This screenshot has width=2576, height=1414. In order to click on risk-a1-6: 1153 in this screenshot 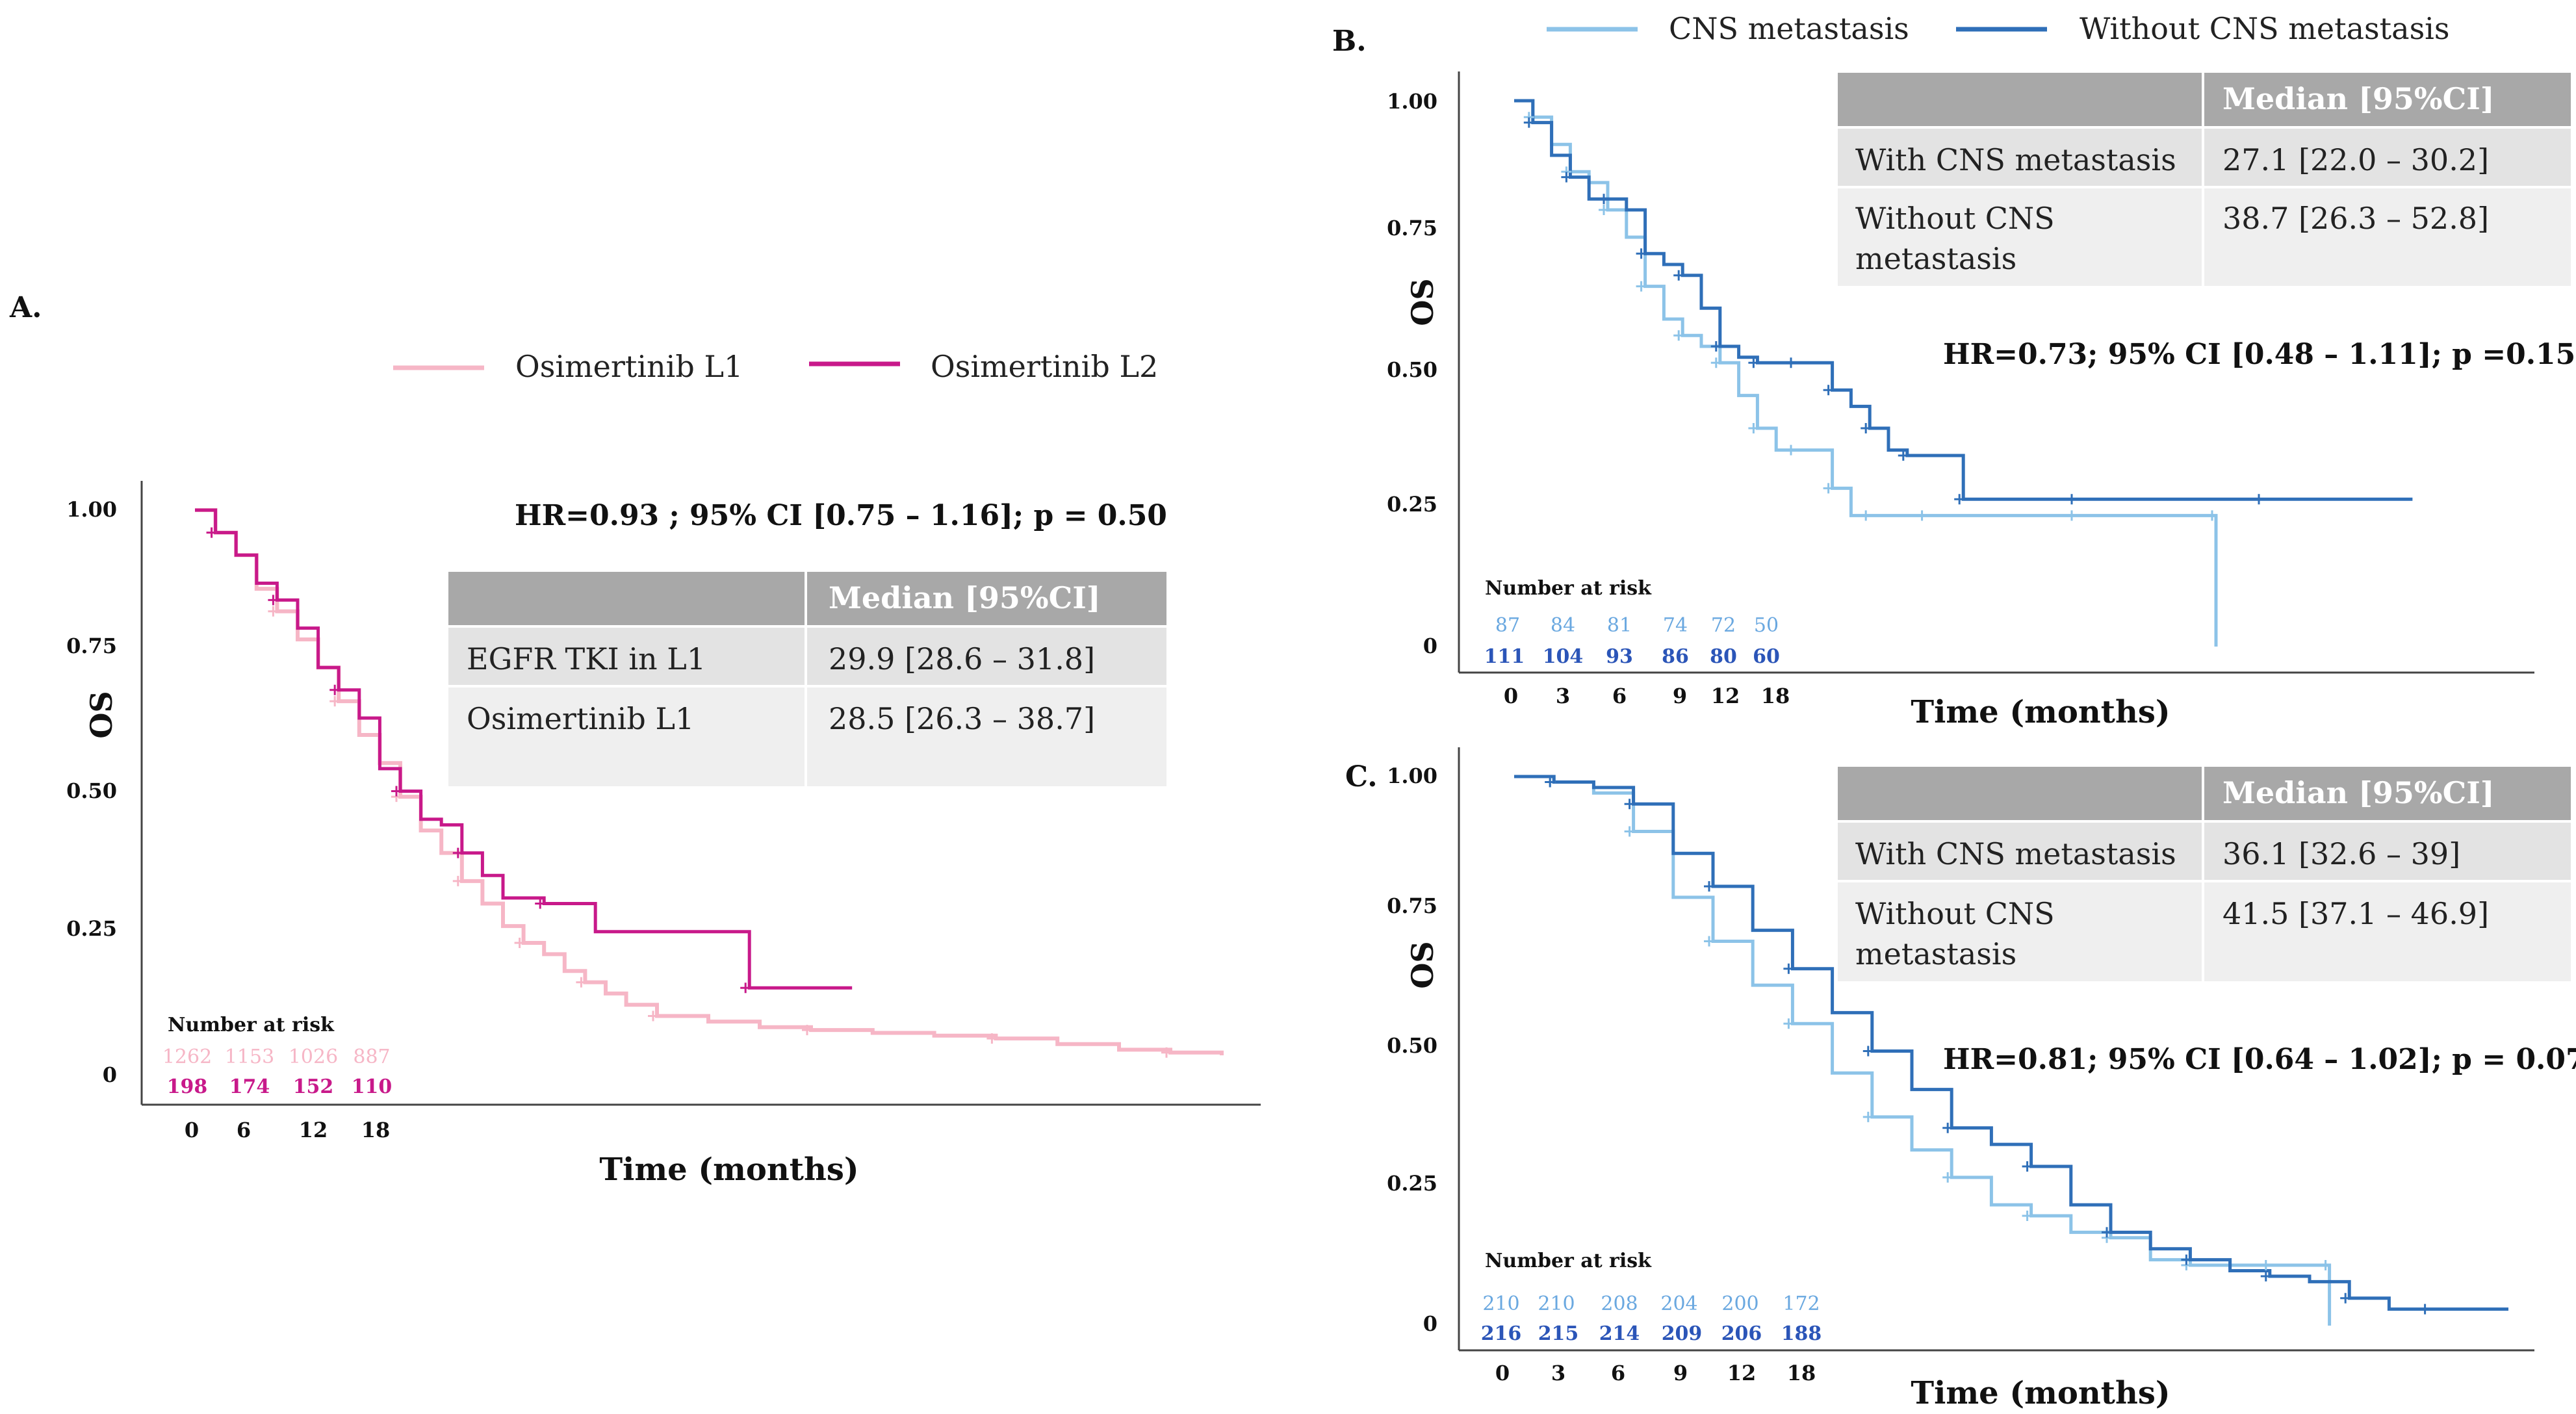, I will do `click(250, 1057)`.